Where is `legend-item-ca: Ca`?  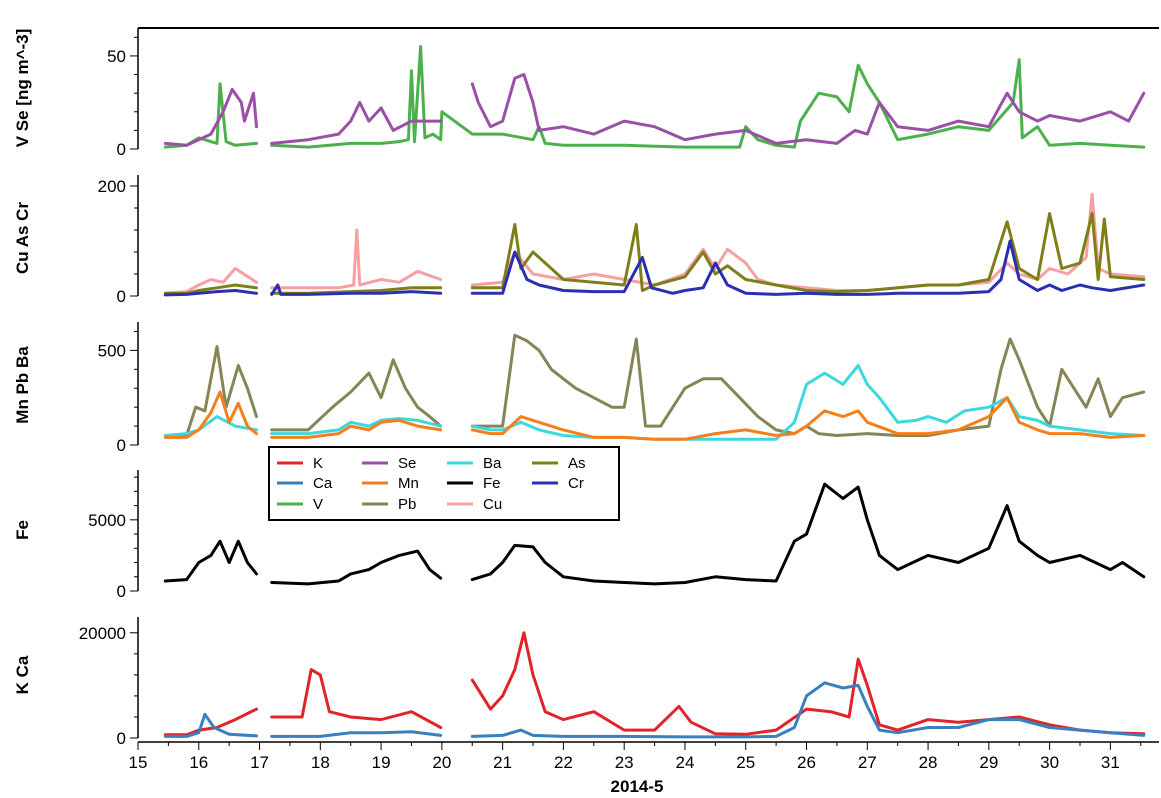
legend-item-ca: Ca is located at coordinates (305, 483).